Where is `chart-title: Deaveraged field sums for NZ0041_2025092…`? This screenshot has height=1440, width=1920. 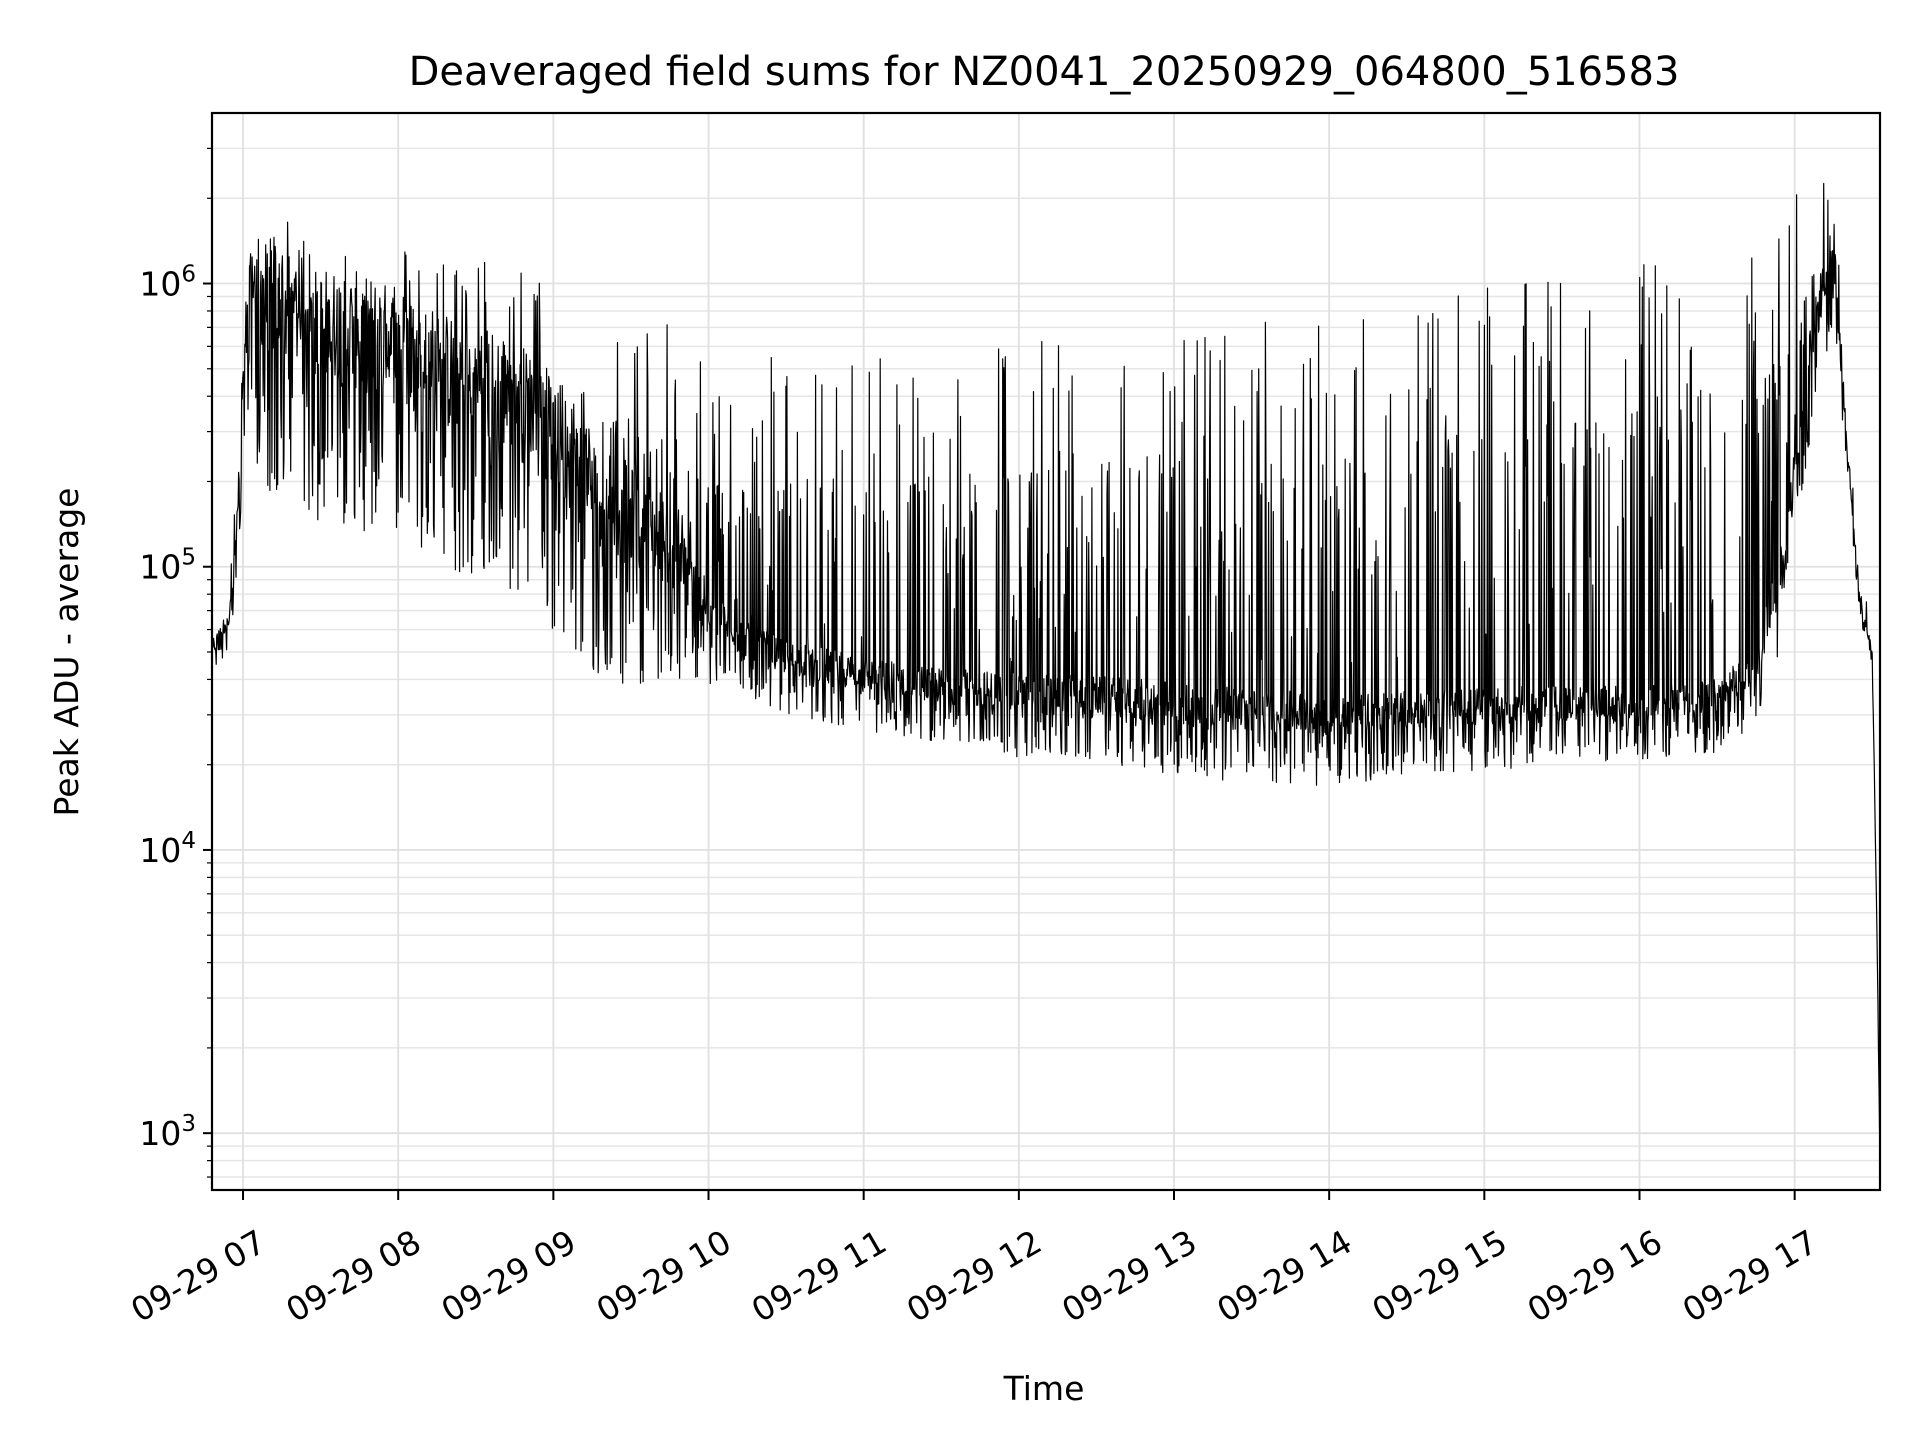 chart-title: Deaveraged field sums for NZ0041_2025092… is located at coordinates (1044, 72).